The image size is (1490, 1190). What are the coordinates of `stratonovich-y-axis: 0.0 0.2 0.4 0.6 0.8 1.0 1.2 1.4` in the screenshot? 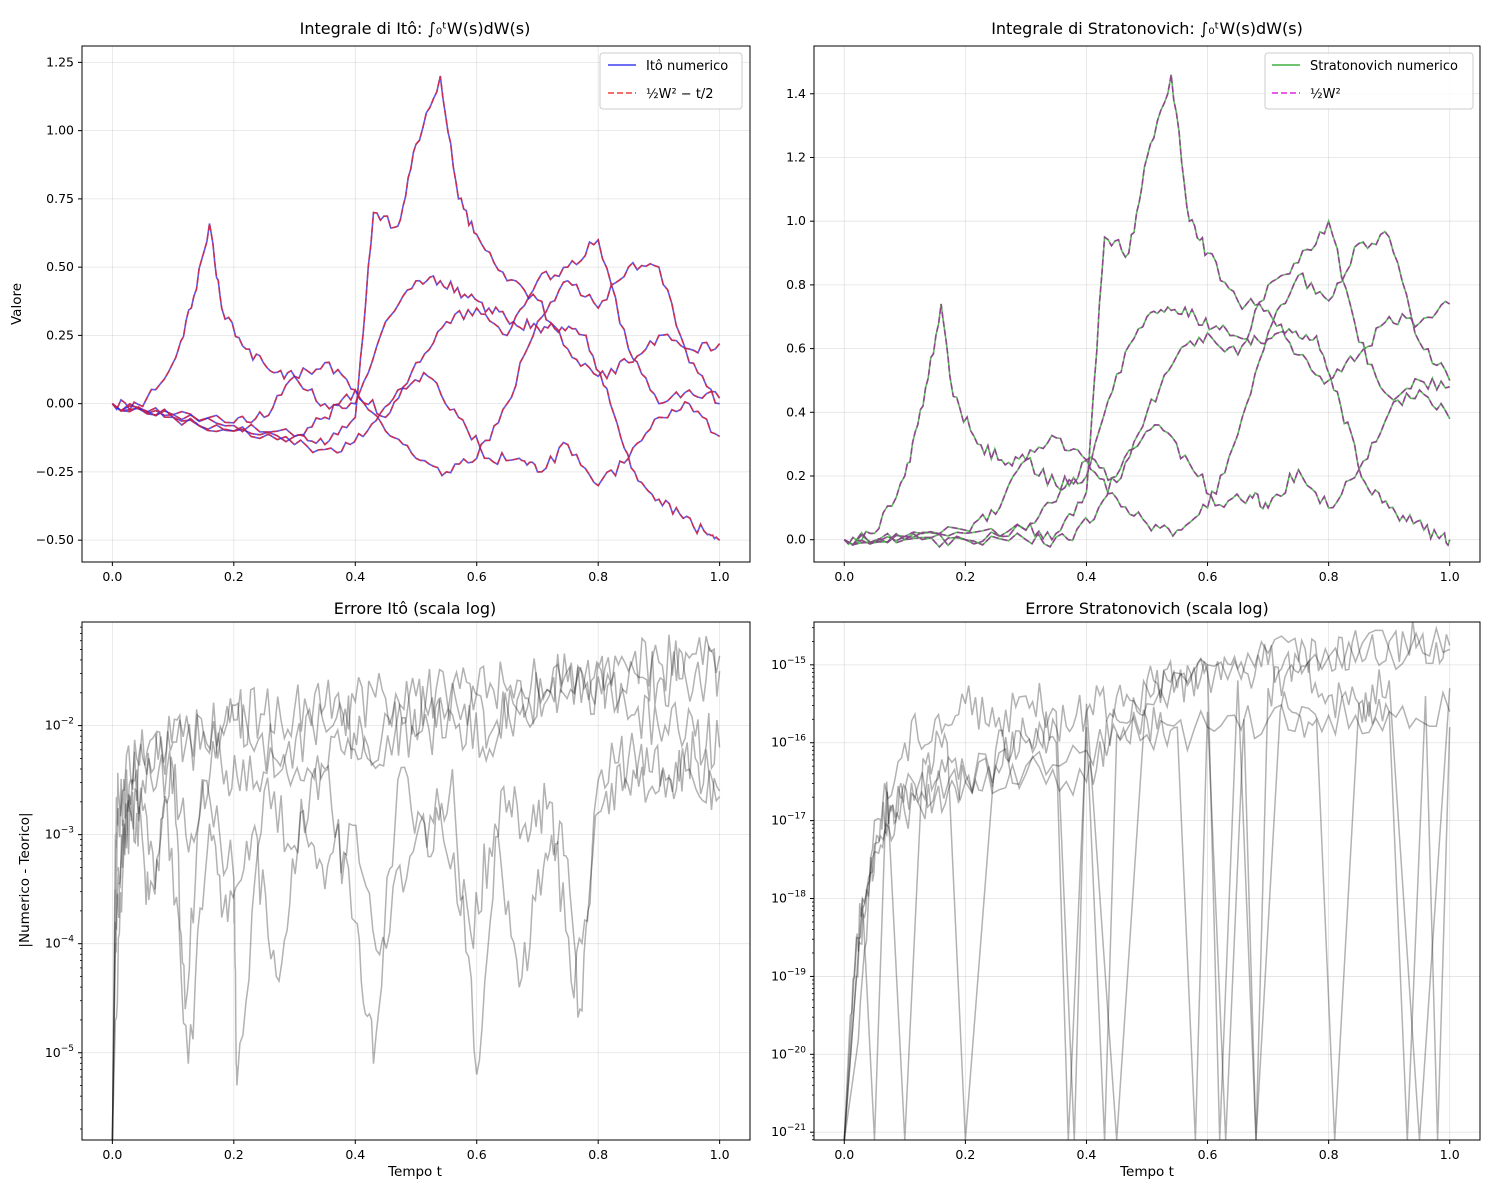 It's located at (800, 316).